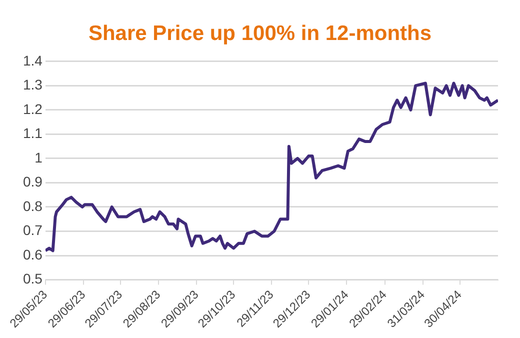 The image size is (520, 338). I want to click on y-tick-label: 0.9, so click(32, 182).